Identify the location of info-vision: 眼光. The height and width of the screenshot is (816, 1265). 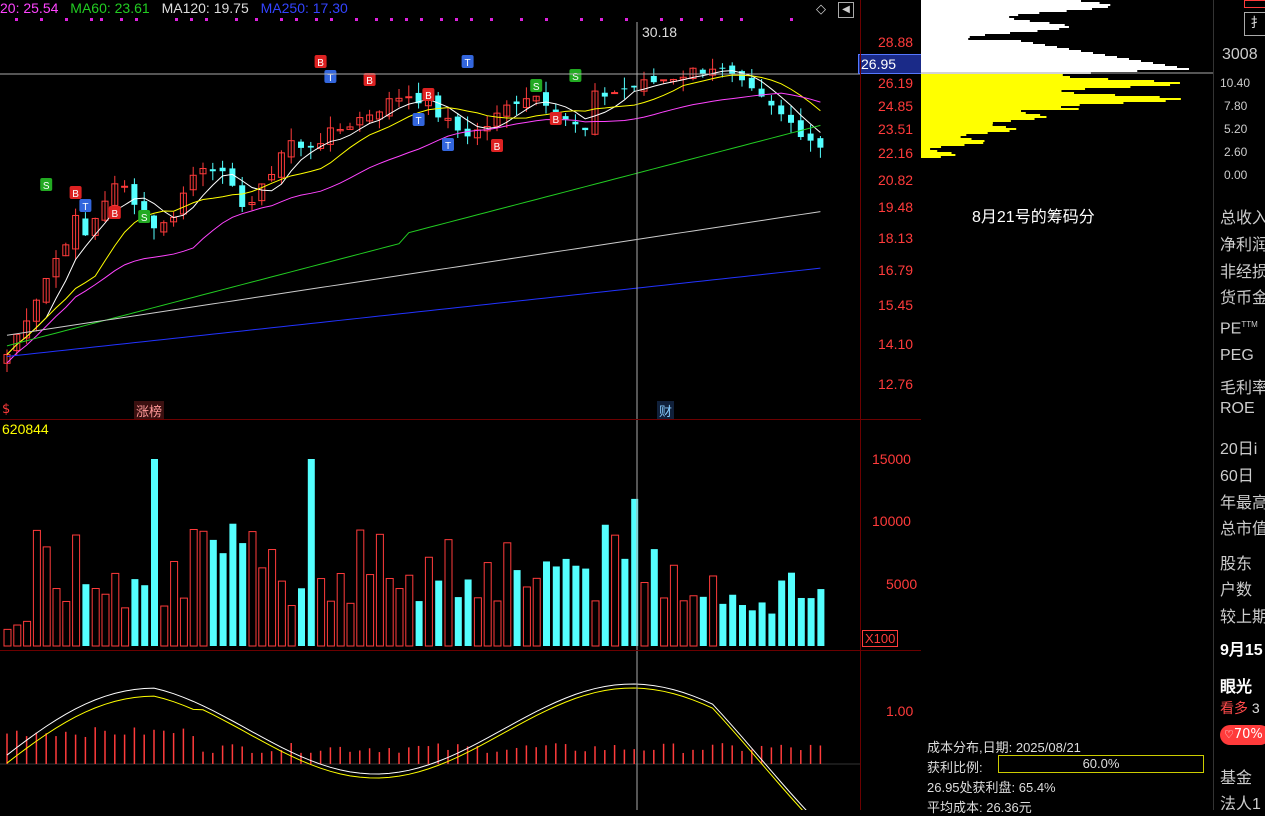
(1236, 687).